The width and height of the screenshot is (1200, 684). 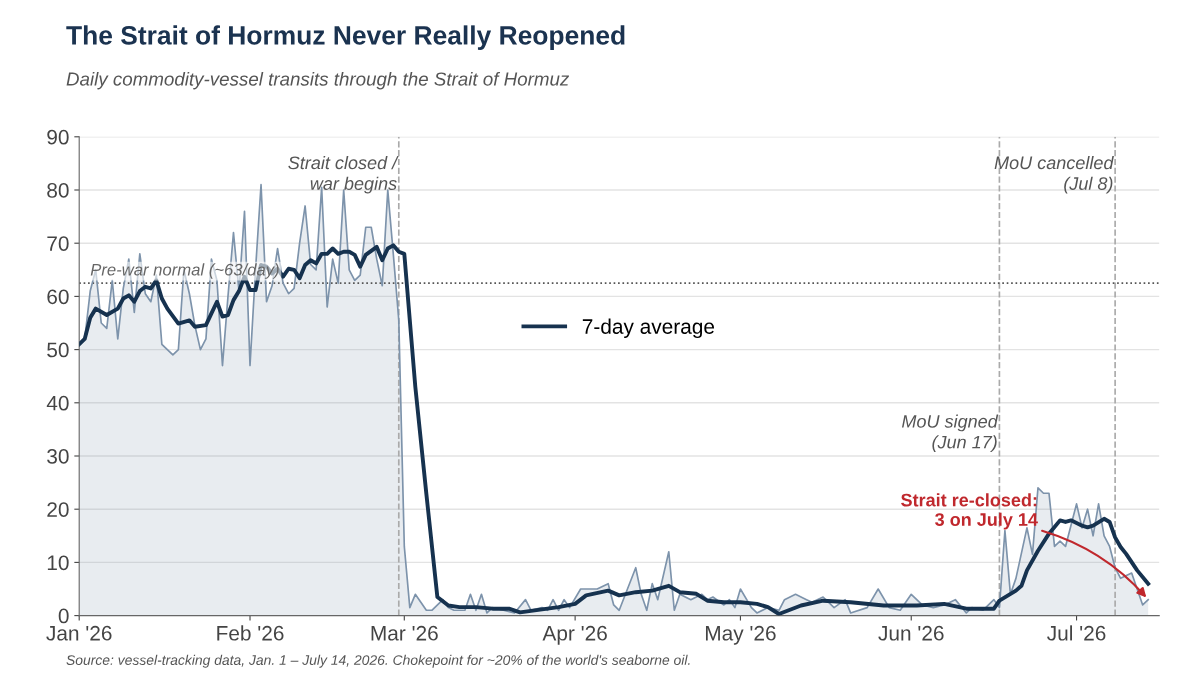 I want to click on chart-title: The Strait of Hormuz Never Really Reopened, so click(x=345, y=37).